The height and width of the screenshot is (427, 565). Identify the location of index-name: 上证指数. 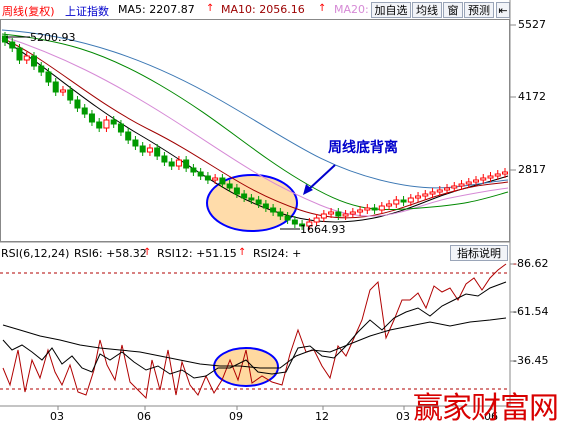
(87, 11).